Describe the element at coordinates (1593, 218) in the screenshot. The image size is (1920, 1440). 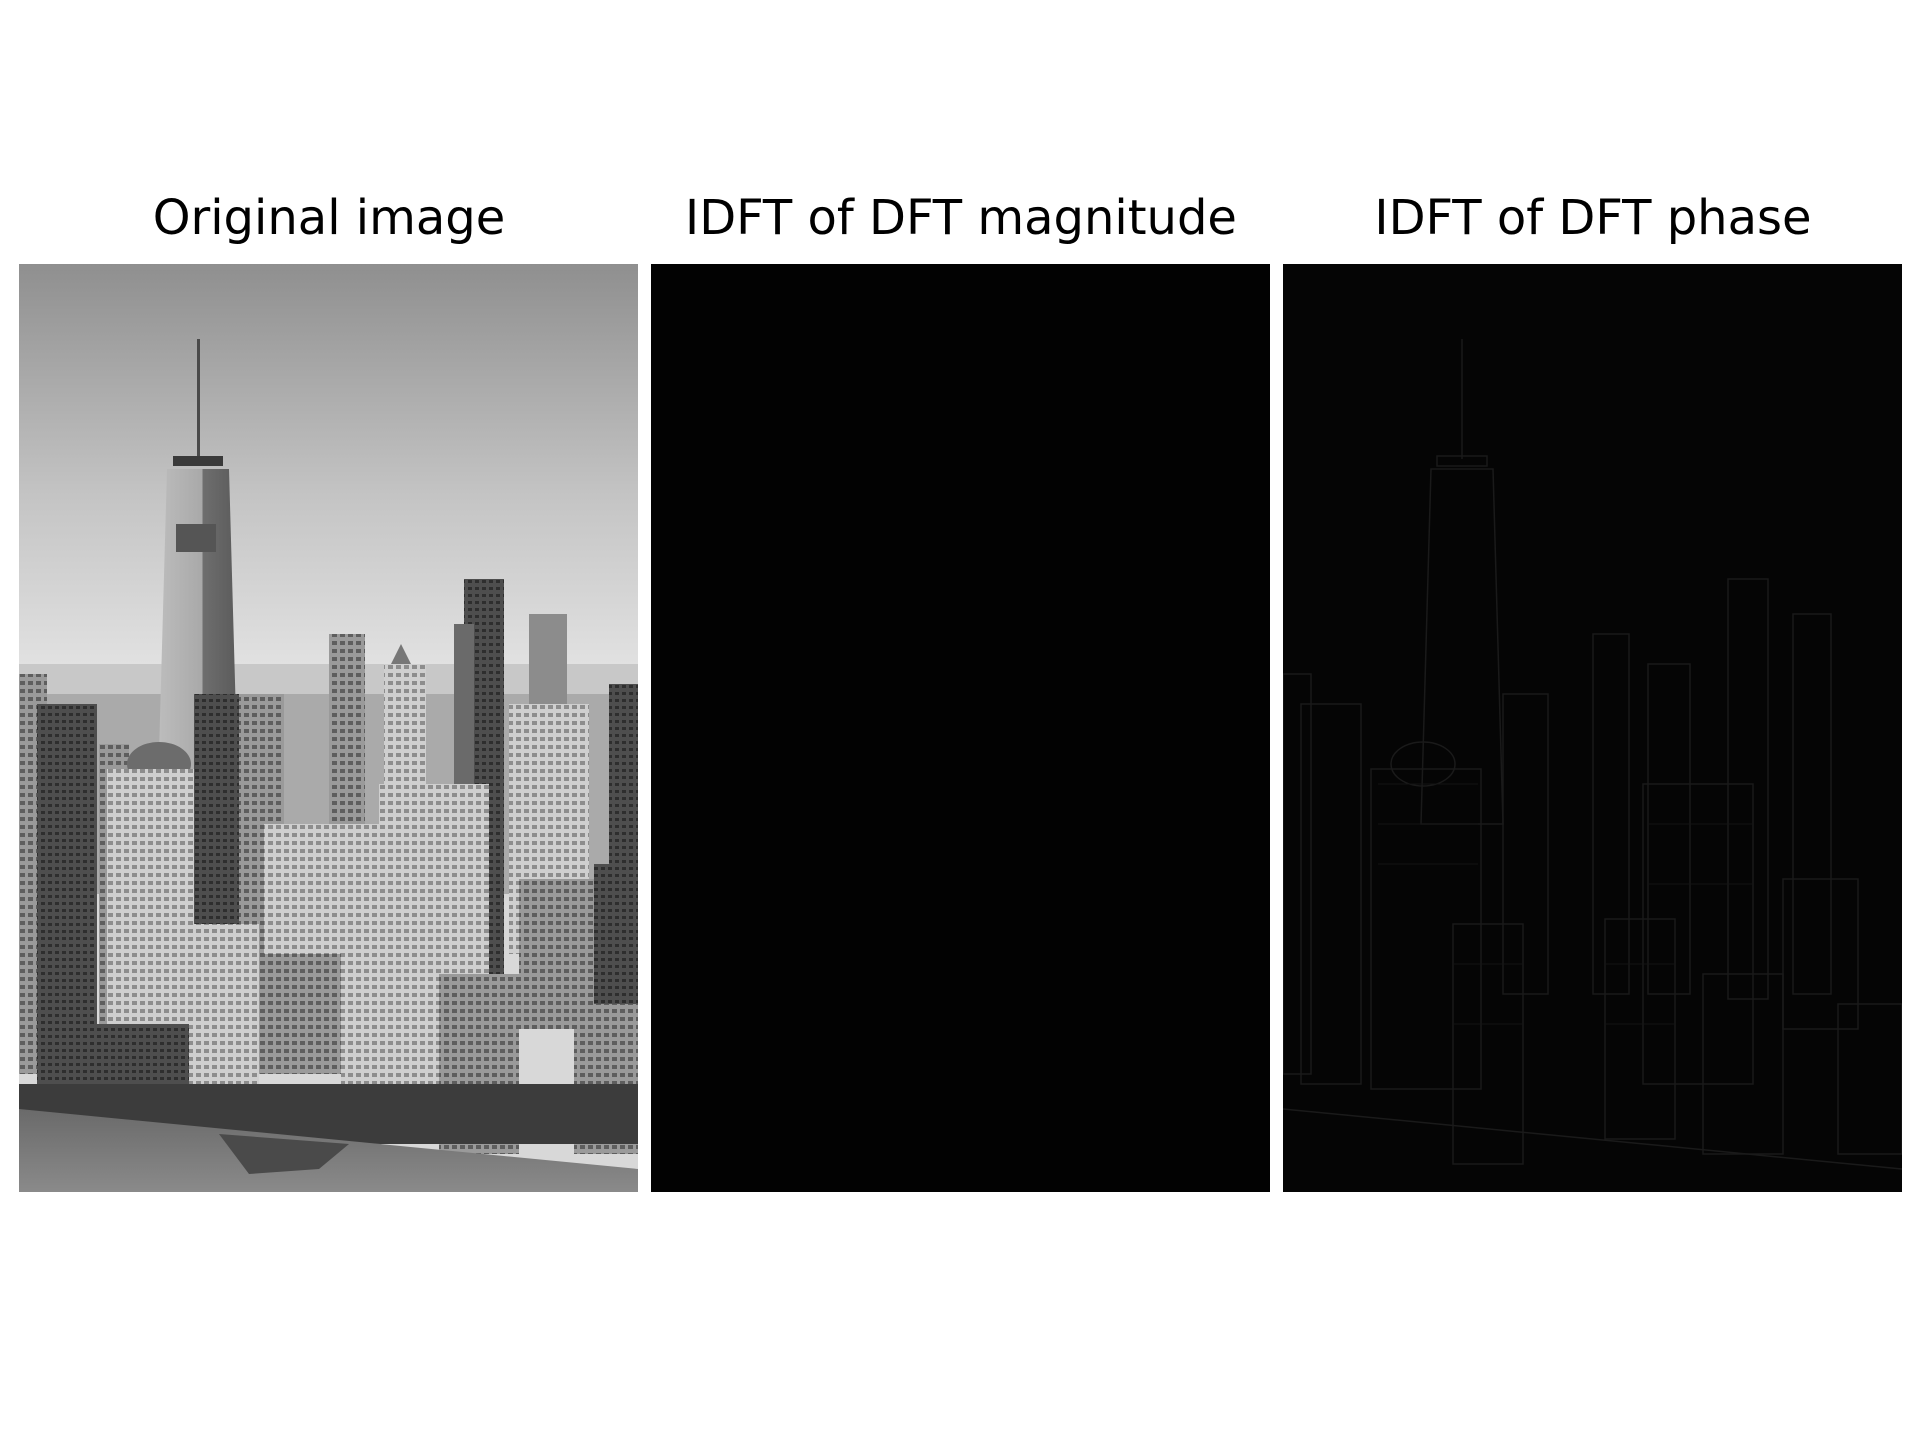
I see `title-idft-phase: IDFT of DFT phase` at that location.